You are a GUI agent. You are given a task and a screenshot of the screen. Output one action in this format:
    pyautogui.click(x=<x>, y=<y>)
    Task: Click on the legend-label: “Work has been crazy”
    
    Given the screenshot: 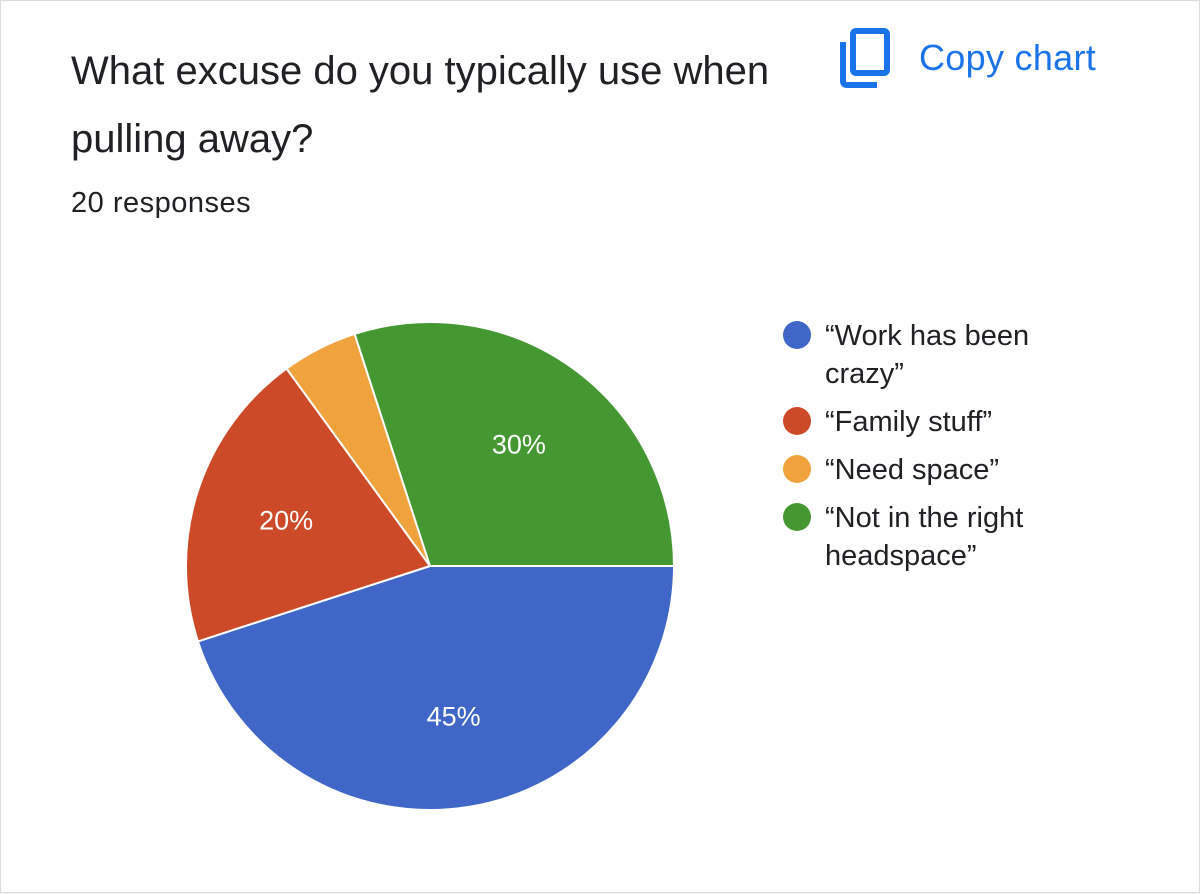 What is the action you would take?
    pyautogui.click(x=927, y=355)
    